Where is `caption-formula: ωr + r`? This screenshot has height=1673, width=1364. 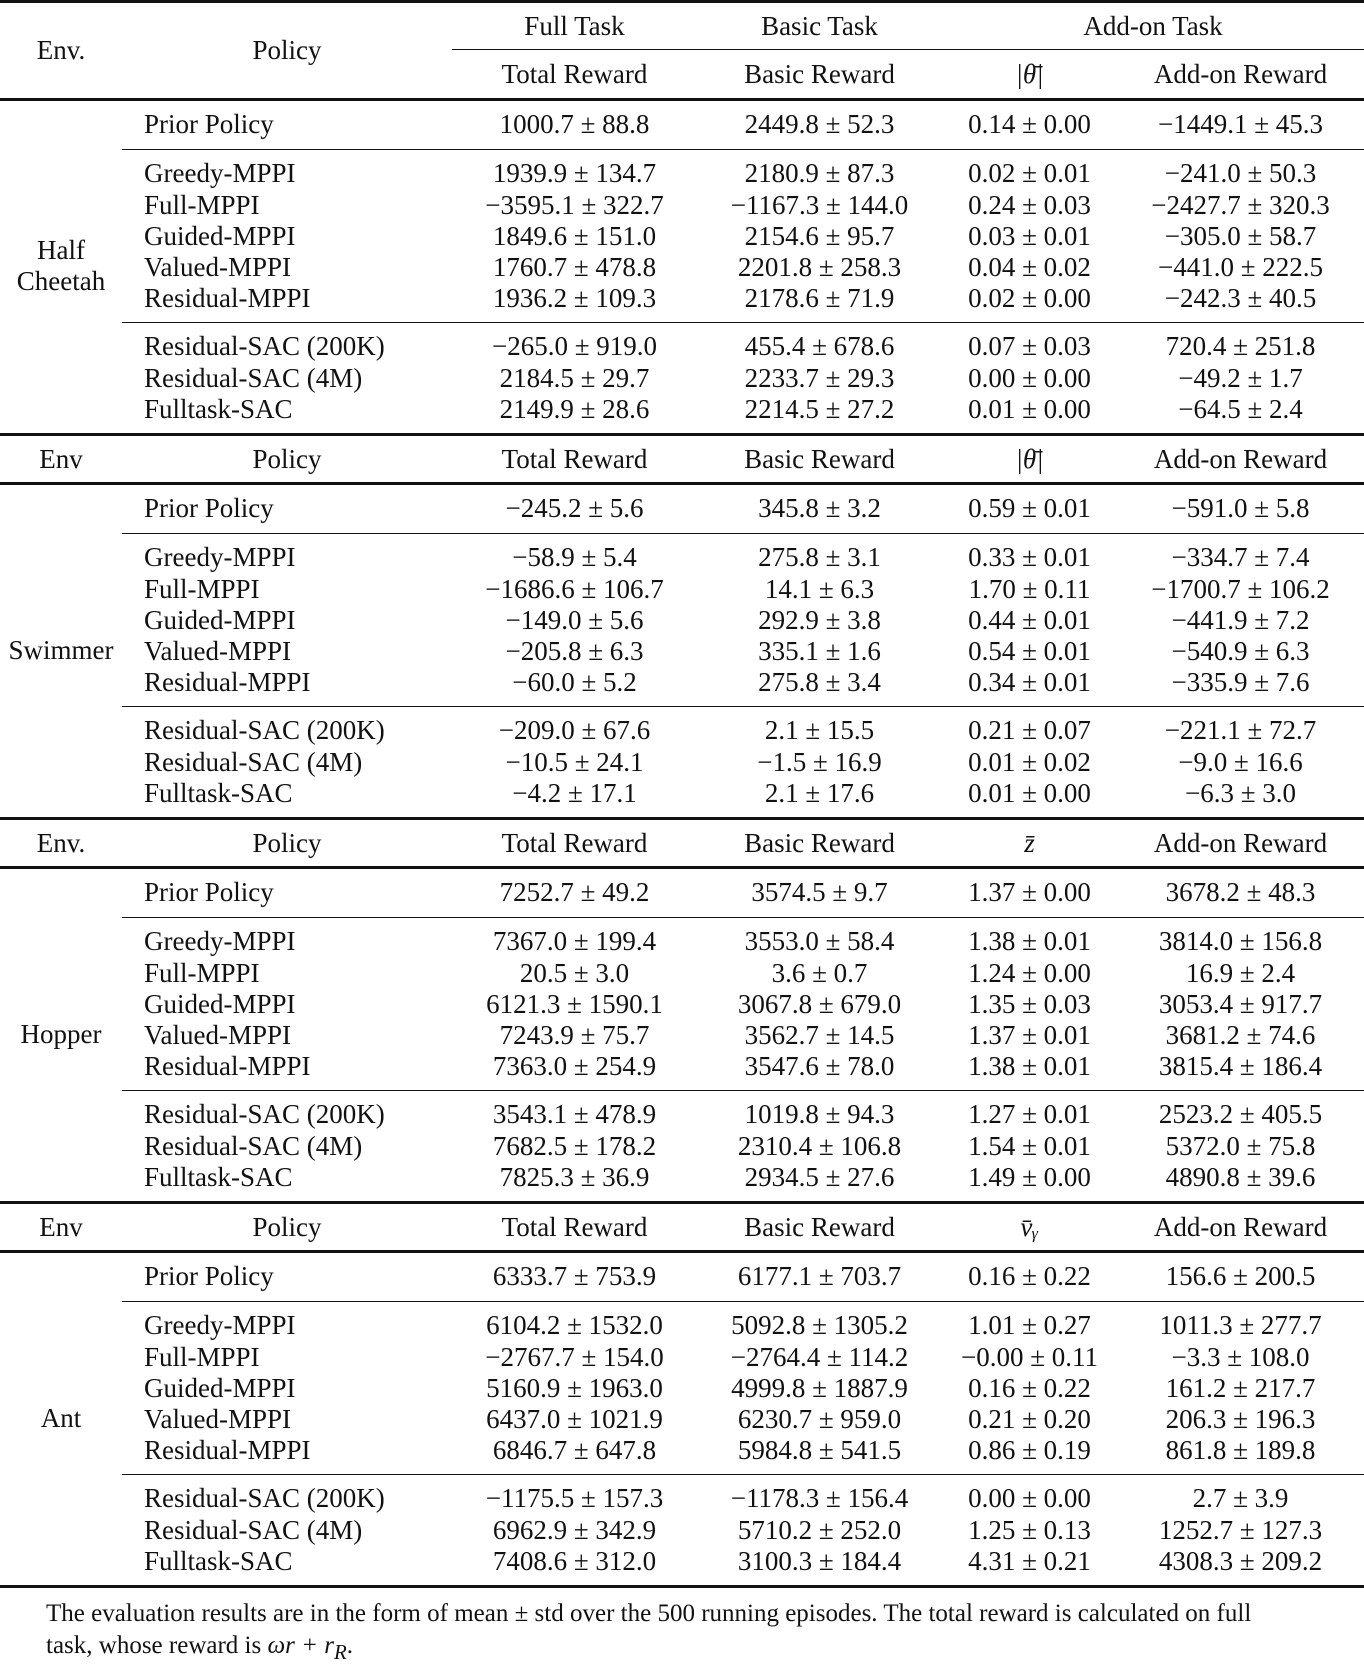 caption-formula: ωr + r is located at coordinates (300, 1645).